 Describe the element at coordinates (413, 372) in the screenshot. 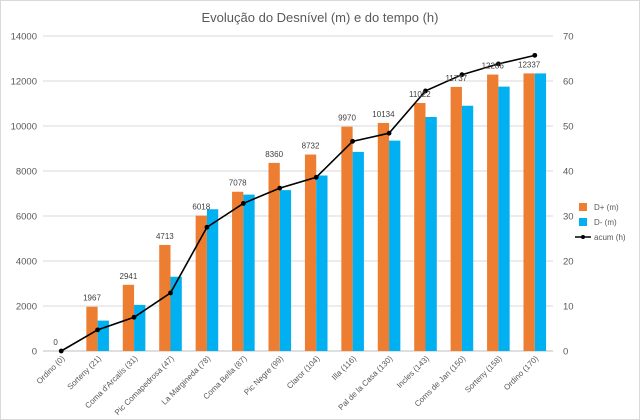

I see `category-label: Incles (143)` at that location.